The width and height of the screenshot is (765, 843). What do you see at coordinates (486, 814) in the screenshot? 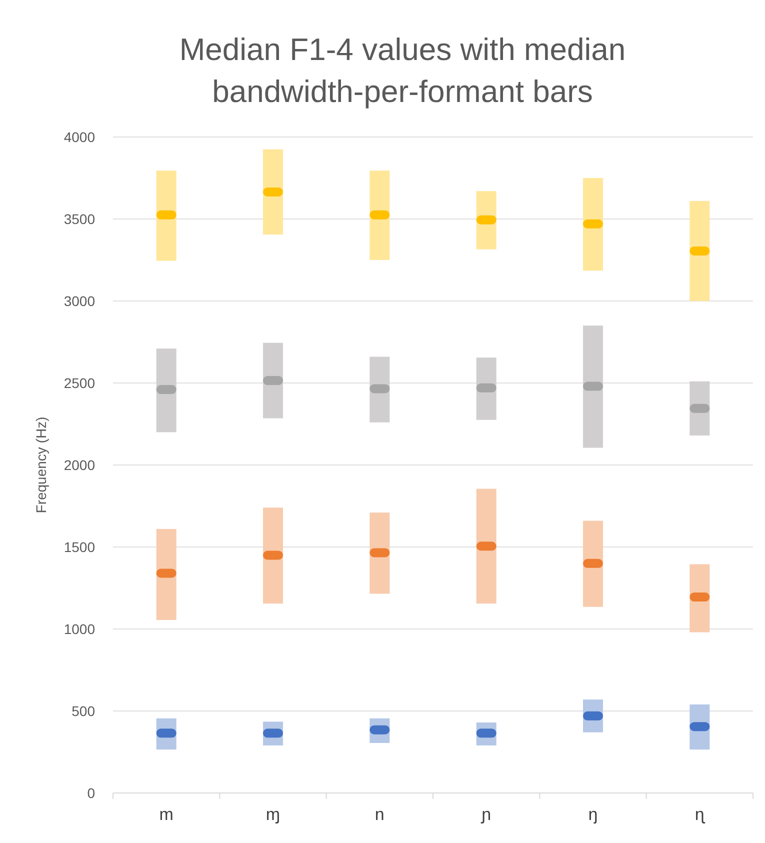
I see `x-tick-label: ɲ` at bounding box center [486, 814].